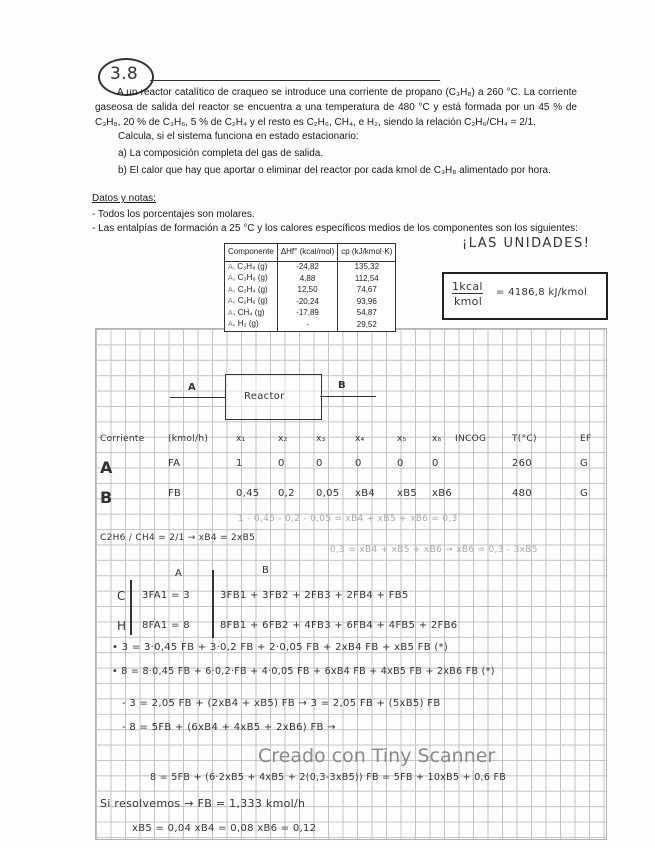 This screenshot has width=655, height=848. I want to click on enthalpy-cell: -, so click(307, 325).